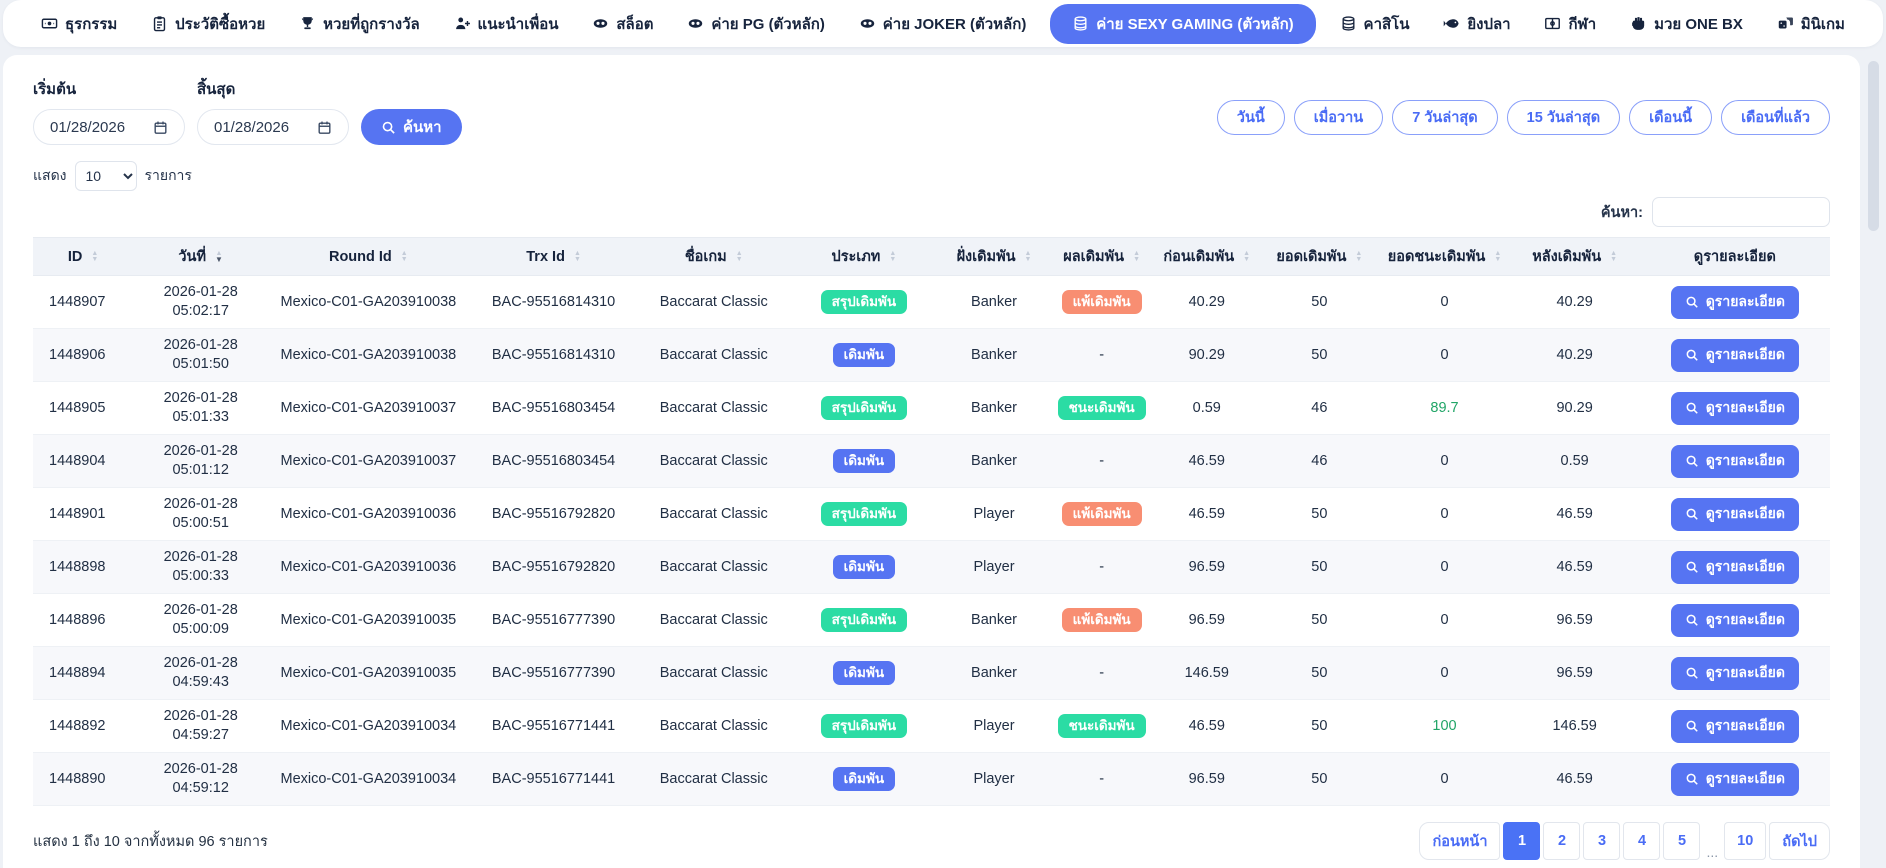  What do you see at coordinates (1642, 841) in the screenshot?
I see `pagination-page-4: 4` at bounding box center [1642, 841].